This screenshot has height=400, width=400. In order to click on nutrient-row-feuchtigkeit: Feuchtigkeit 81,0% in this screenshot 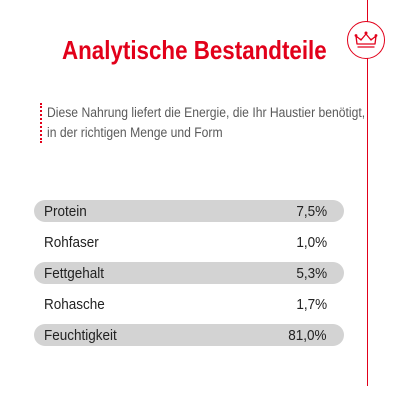, I will do `click(189, 335)`.